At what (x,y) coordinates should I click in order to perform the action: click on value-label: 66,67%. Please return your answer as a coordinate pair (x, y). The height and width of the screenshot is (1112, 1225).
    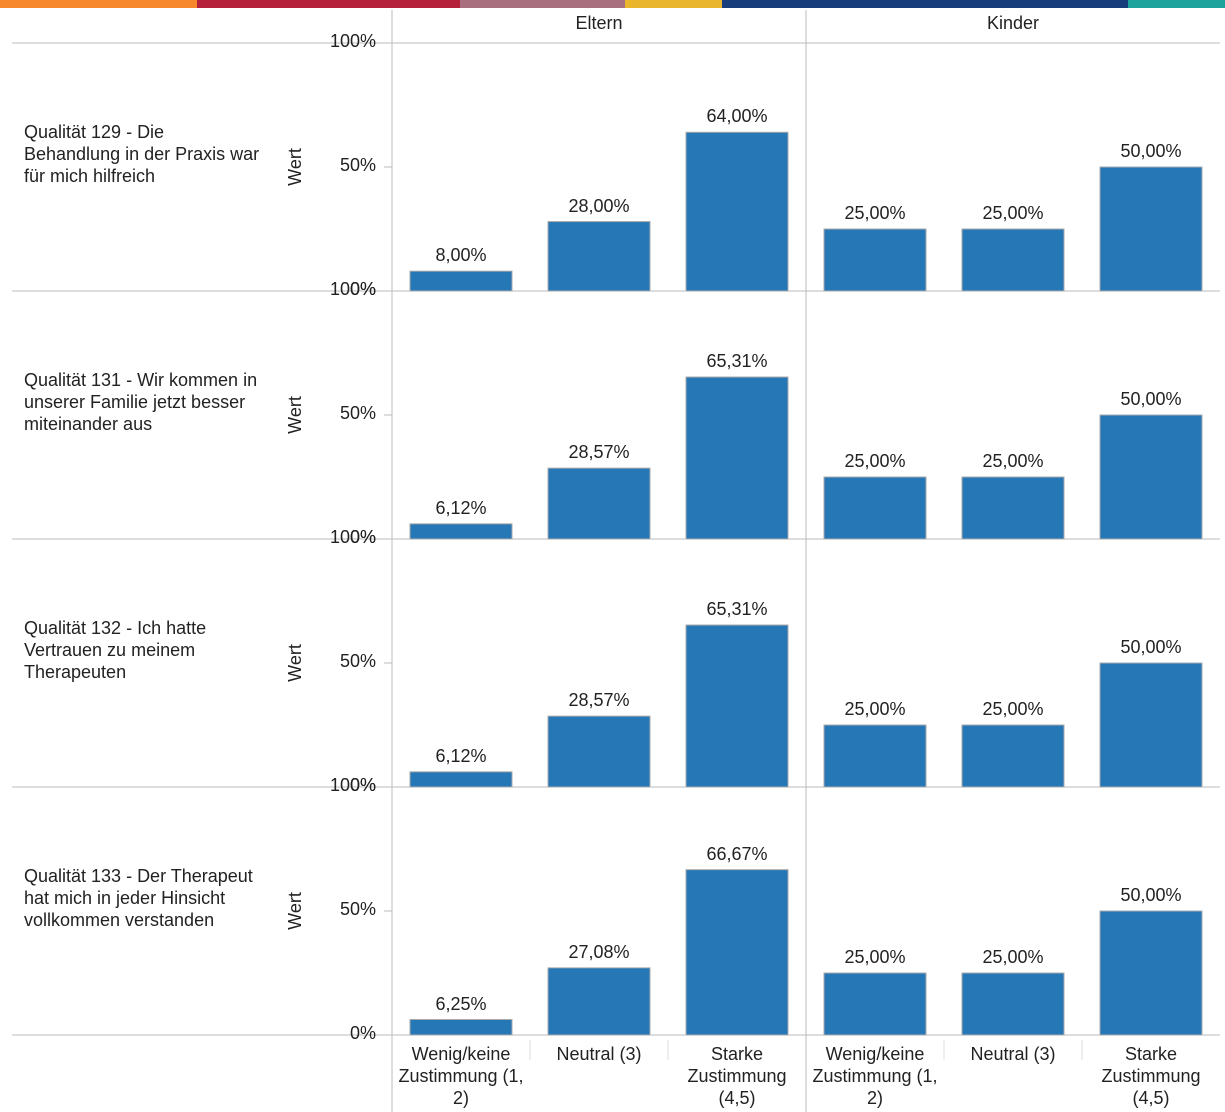
    Looking at the image, I should click on (737, 853).